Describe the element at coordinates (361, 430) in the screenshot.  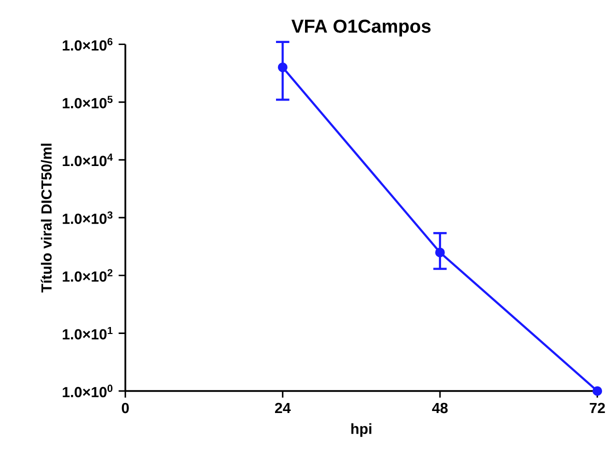
I see `x-axis-title: hpi` at that location.